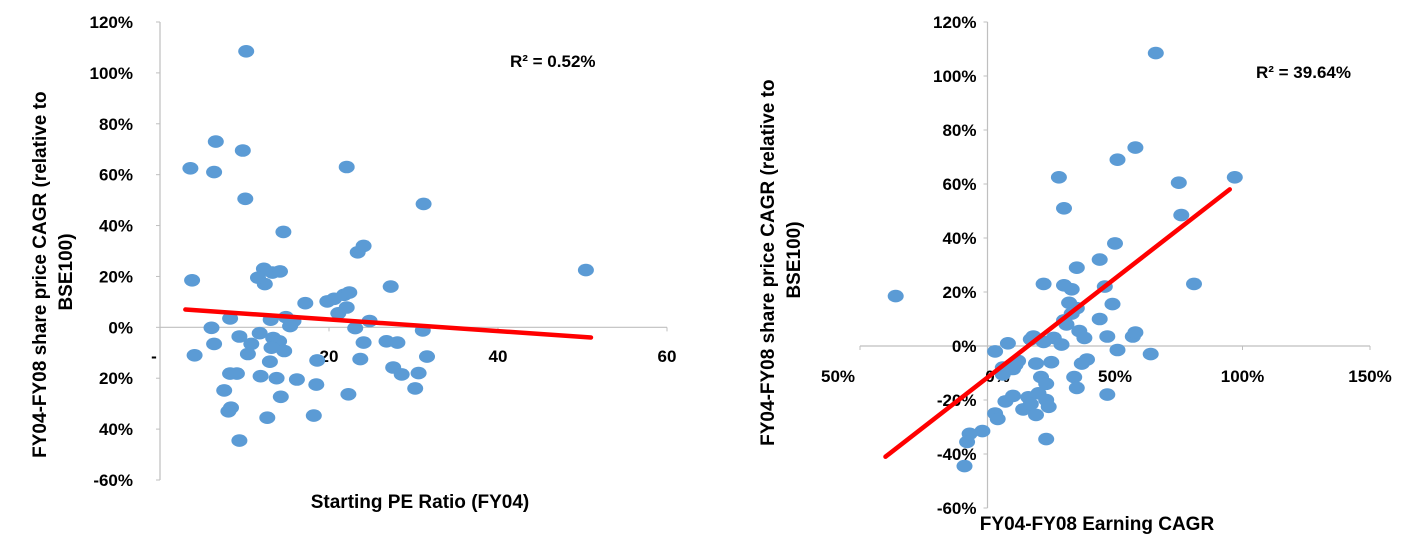 The width and height of the screenshot is (1403, 536). Describe the element at coordinates (667, 356) in the screenshot. I see `x-tick-label-left: 60` at that location.